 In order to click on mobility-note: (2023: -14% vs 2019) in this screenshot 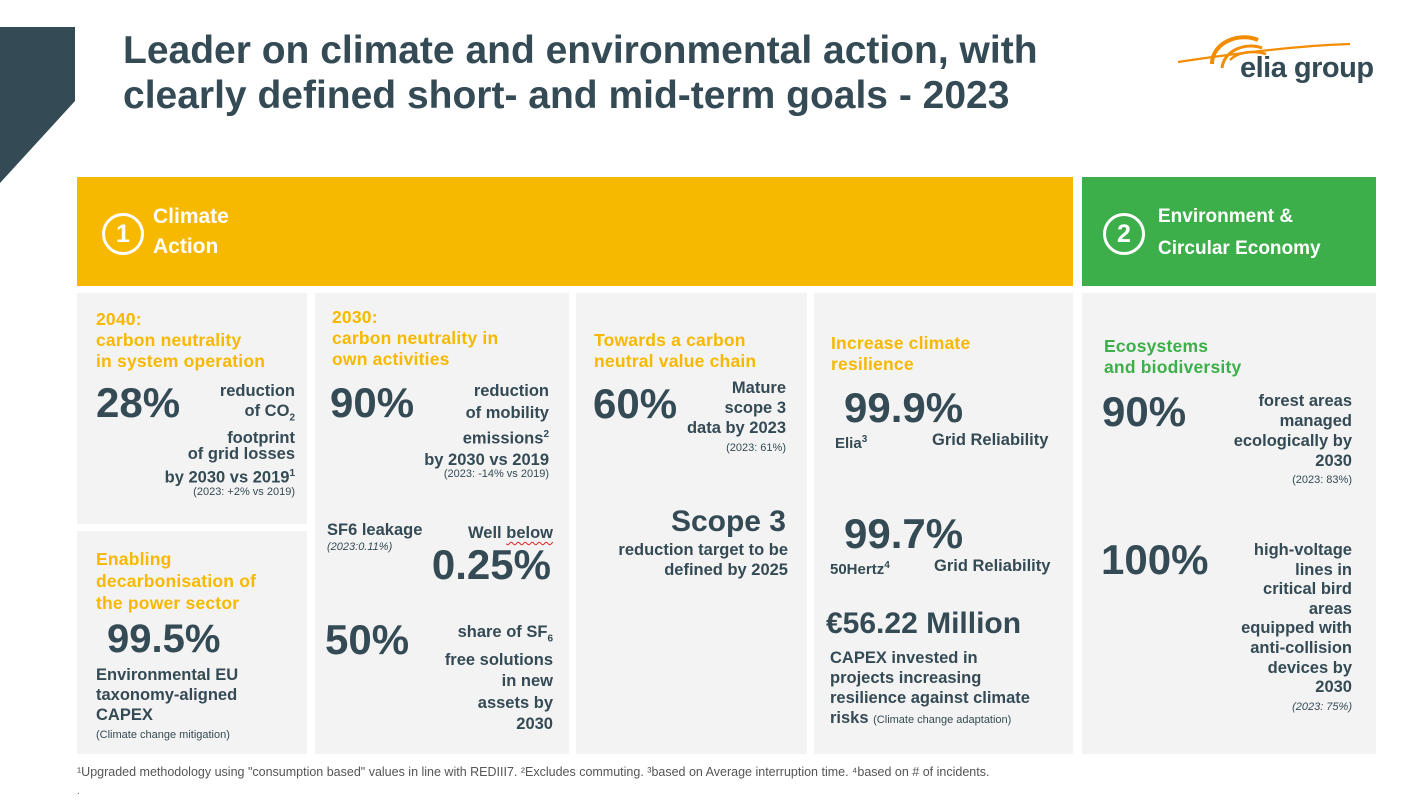, I will do `click(496, 474)`.